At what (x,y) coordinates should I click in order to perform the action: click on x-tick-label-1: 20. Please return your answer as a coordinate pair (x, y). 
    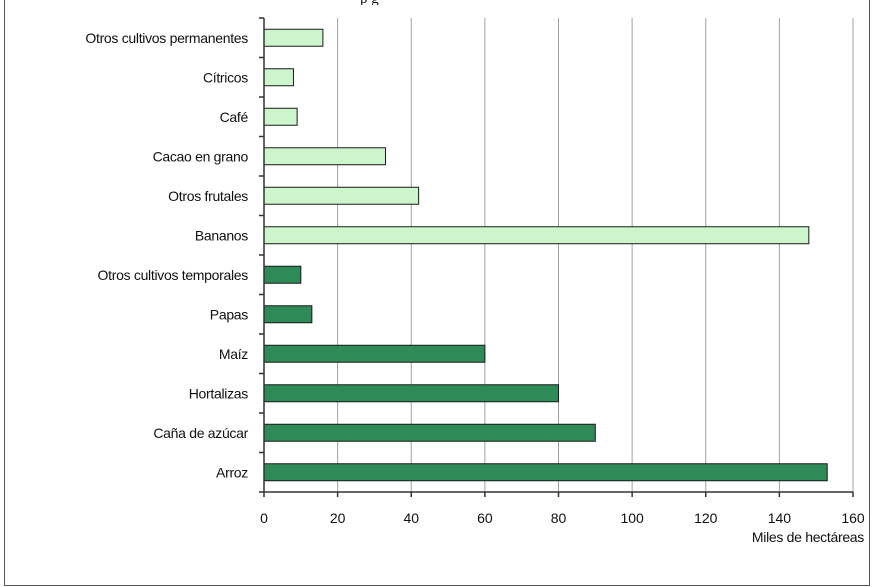
    Looking at the image, I should click on (338, 518).